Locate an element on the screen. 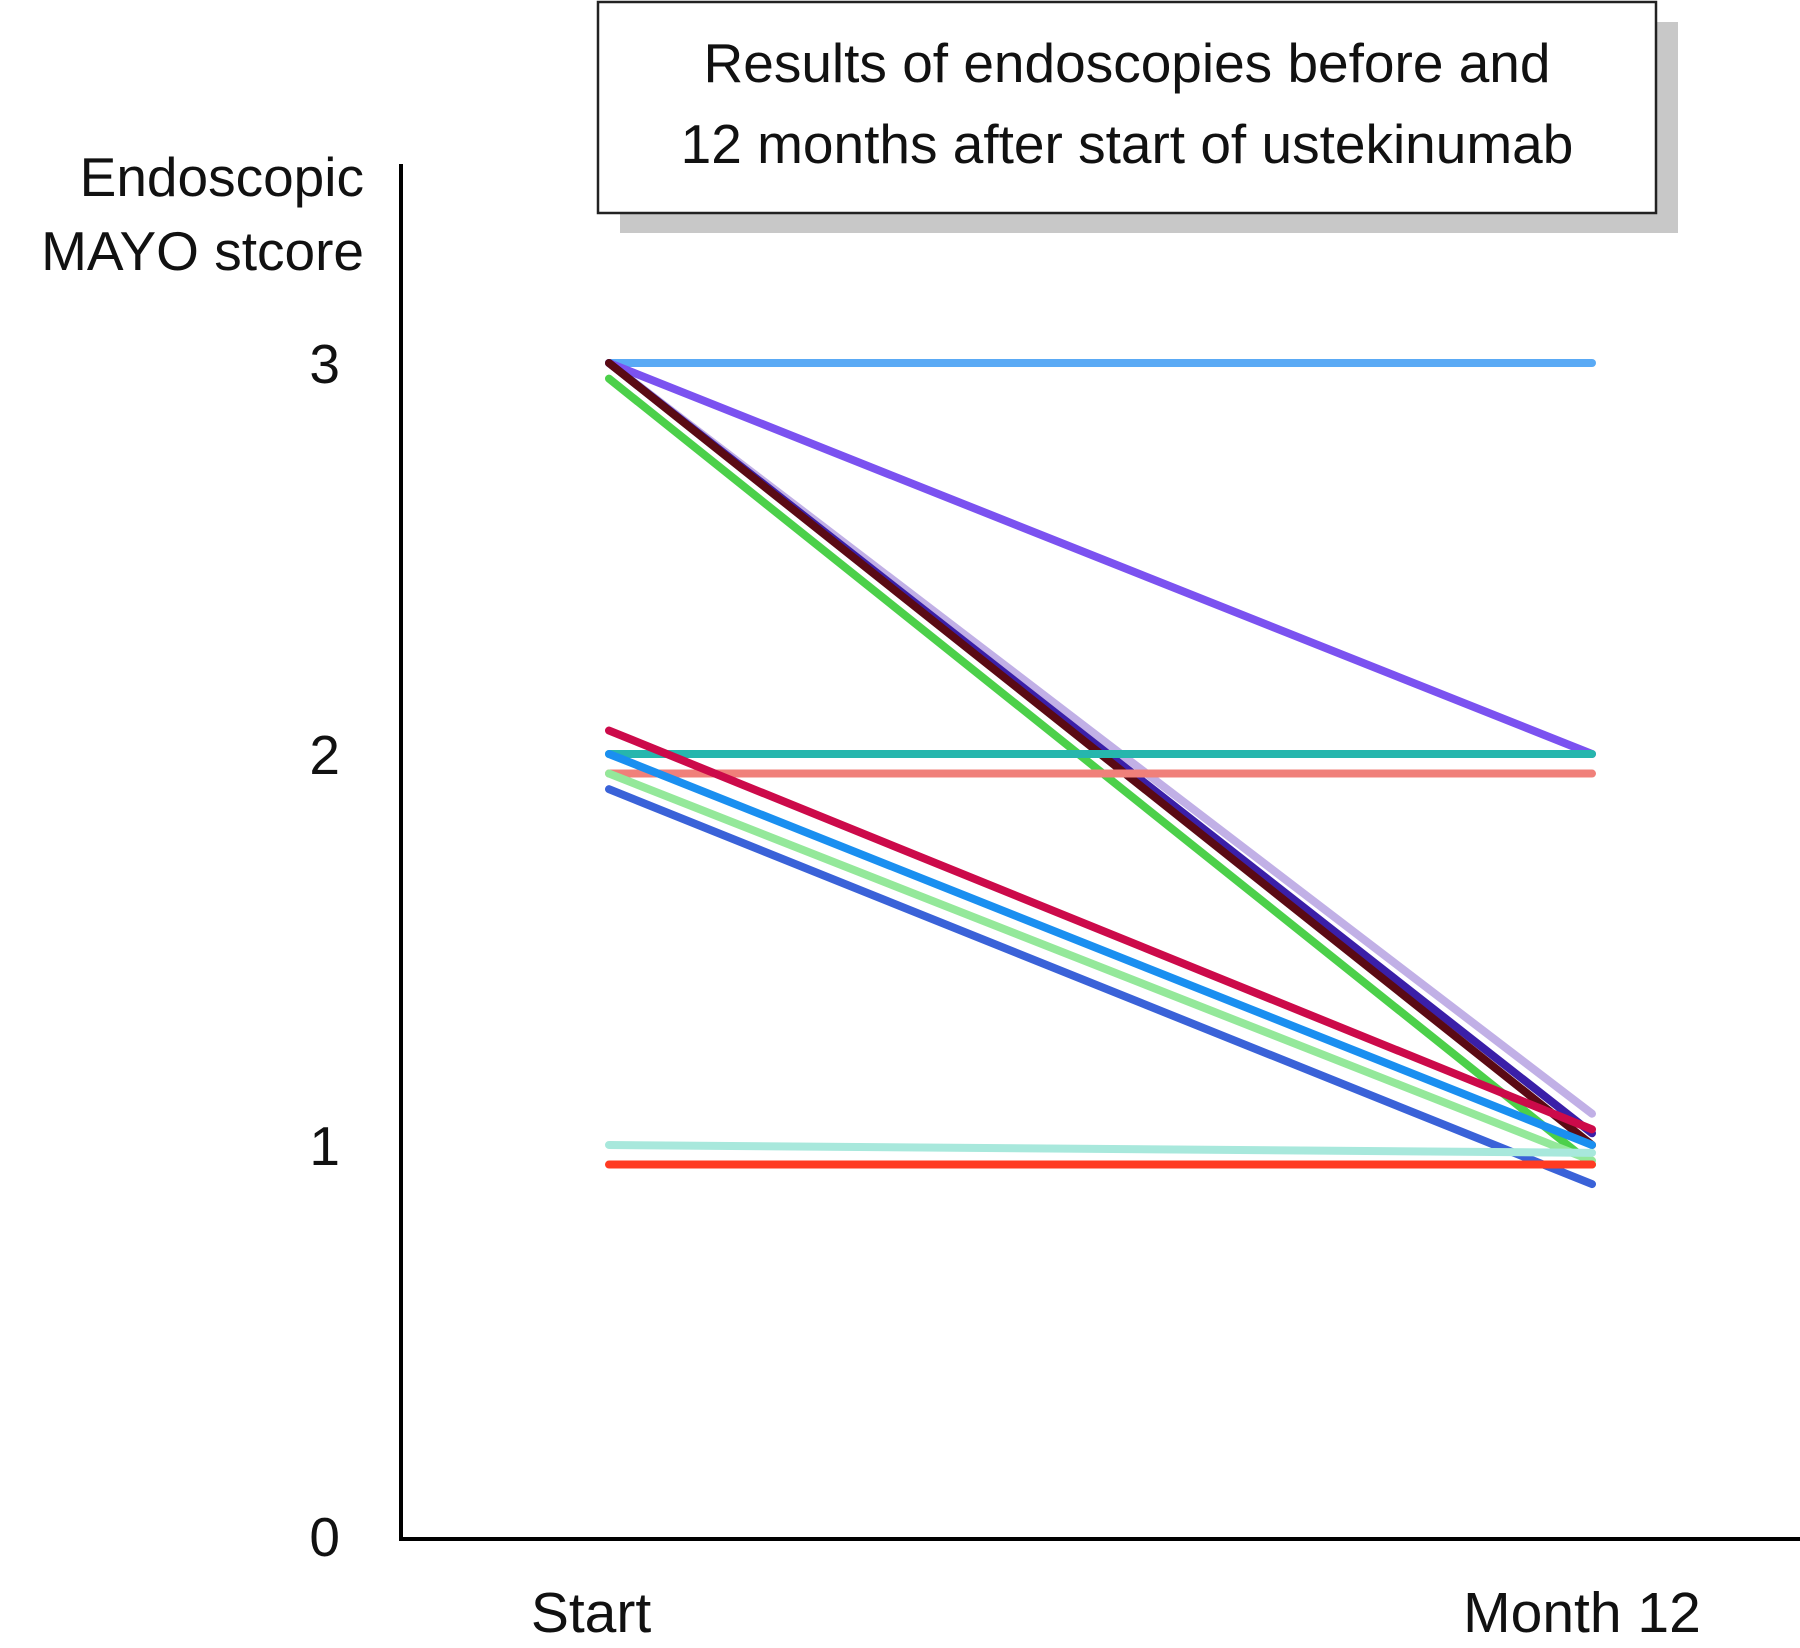 The width and height of the screenshot is (1800, 1648). title-box-frame is located at coordinates (1127, 107).